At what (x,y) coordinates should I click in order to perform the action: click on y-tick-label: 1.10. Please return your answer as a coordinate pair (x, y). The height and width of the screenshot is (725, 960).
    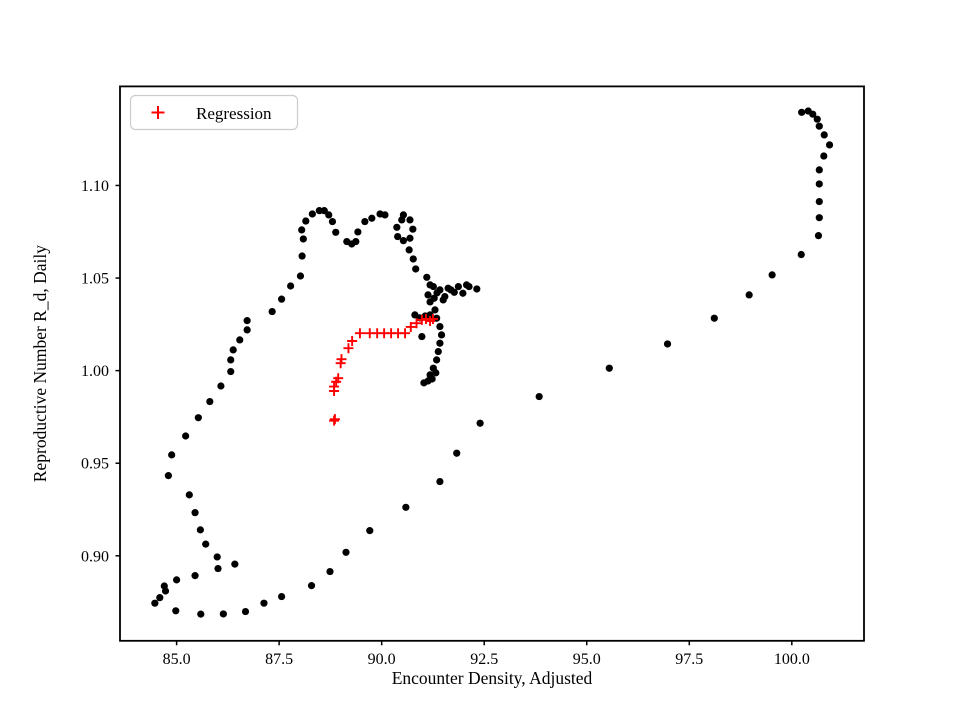
    Looking at the image, I should click on (95, 186).